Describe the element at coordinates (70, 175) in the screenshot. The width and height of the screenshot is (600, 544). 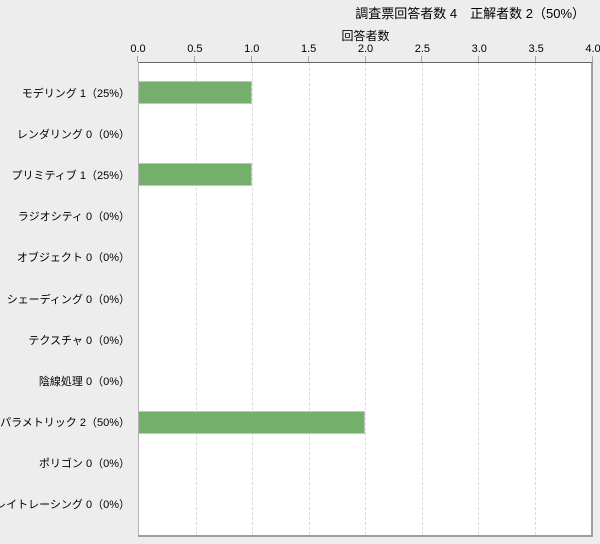
I see `category-label: プリミティブ 1（25%）` at that location.